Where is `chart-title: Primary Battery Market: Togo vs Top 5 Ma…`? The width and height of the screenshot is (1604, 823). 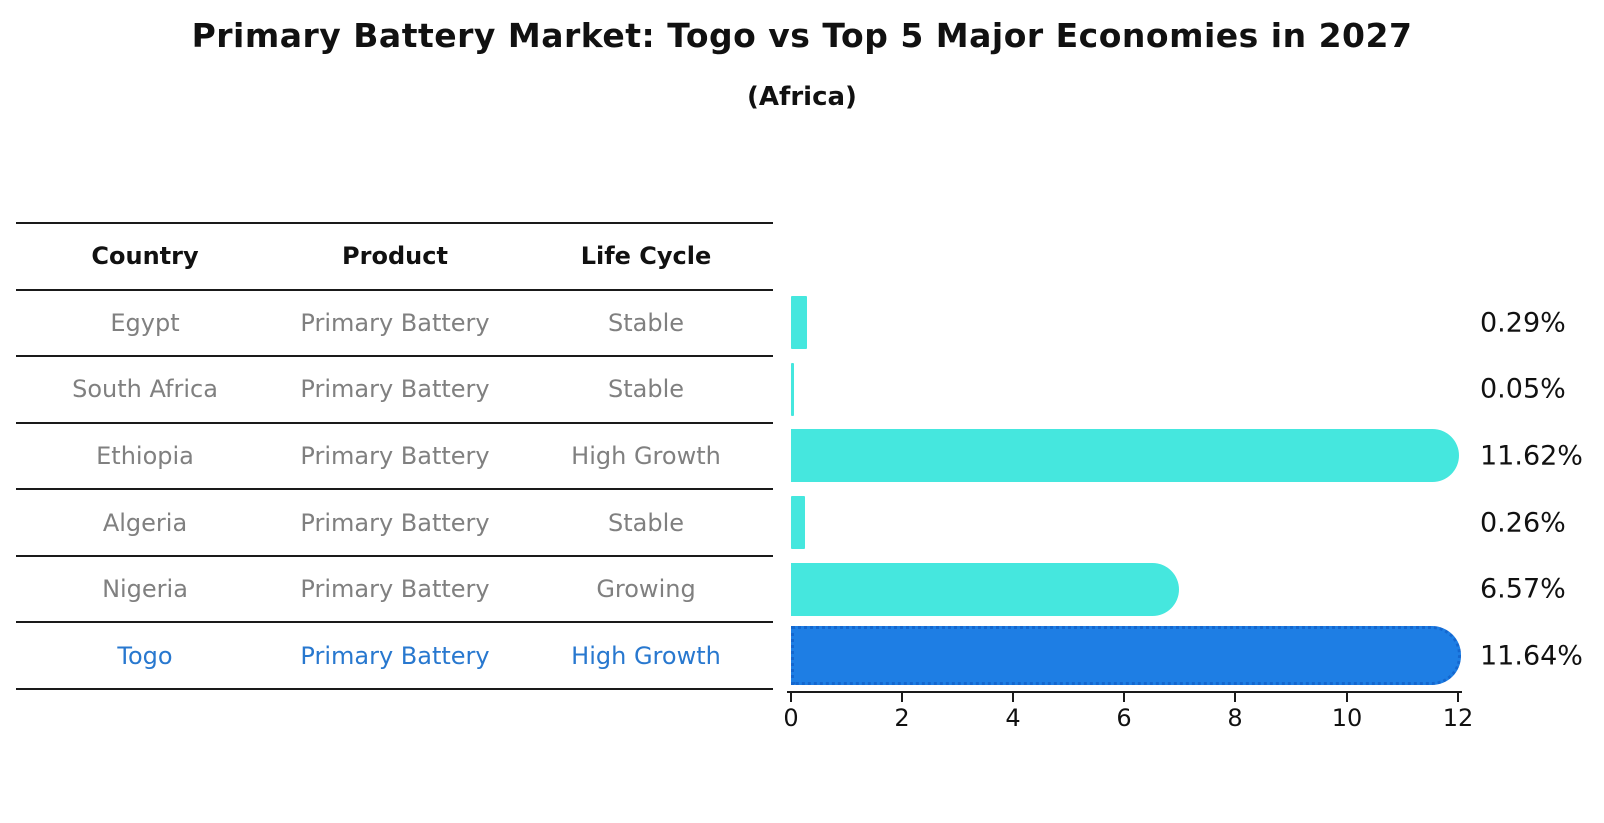
chart-title: Primary Battery Market: Togo vs Top 5 Ma… is located at coordinates (802, 35).